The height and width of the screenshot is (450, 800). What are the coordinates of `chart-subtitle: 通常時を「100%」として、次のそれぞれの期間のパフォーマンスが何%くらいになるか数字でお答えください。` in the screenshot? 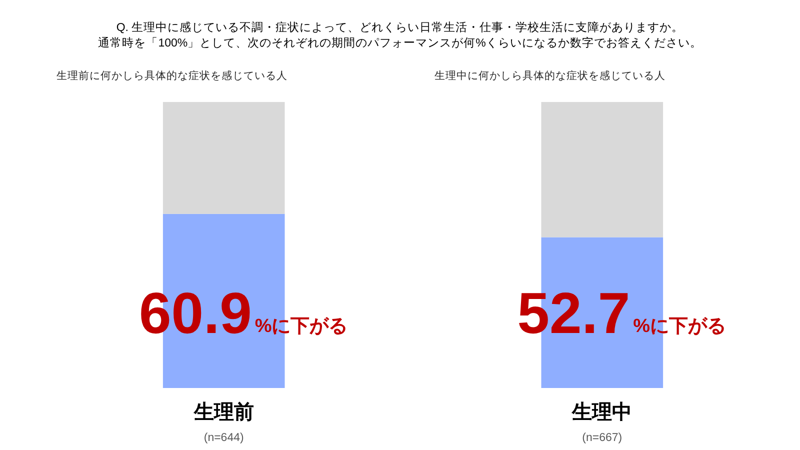 It's located at (400, 43).